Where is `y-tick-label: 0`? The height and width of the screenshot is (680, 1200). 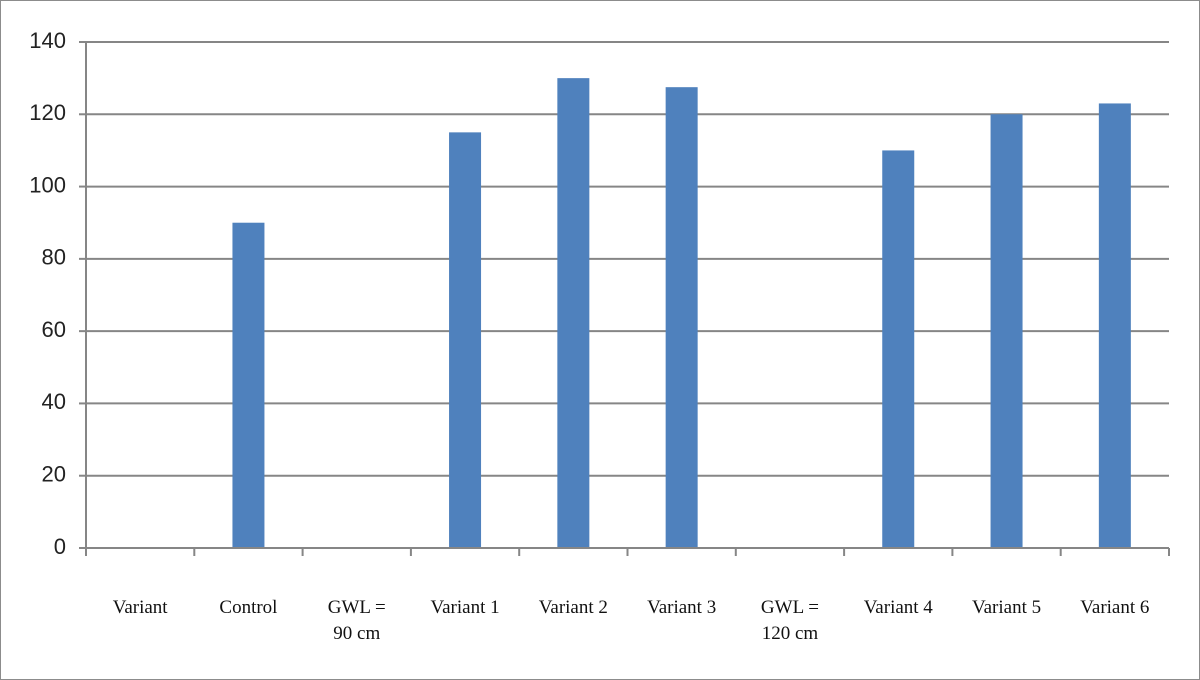 y-tick-label: 0 is located at coordinates (60, 546).